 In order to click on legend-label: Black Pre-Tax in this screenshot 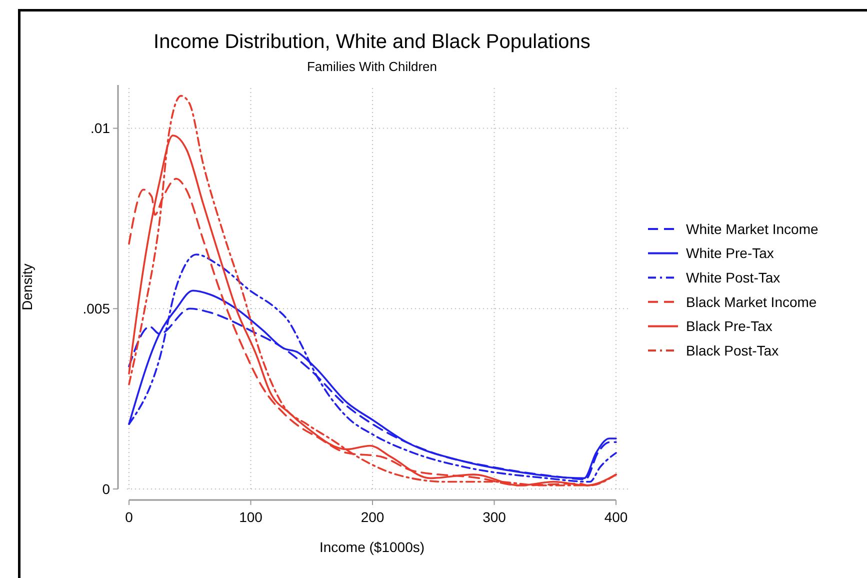, I will do `click(729, 326)`.